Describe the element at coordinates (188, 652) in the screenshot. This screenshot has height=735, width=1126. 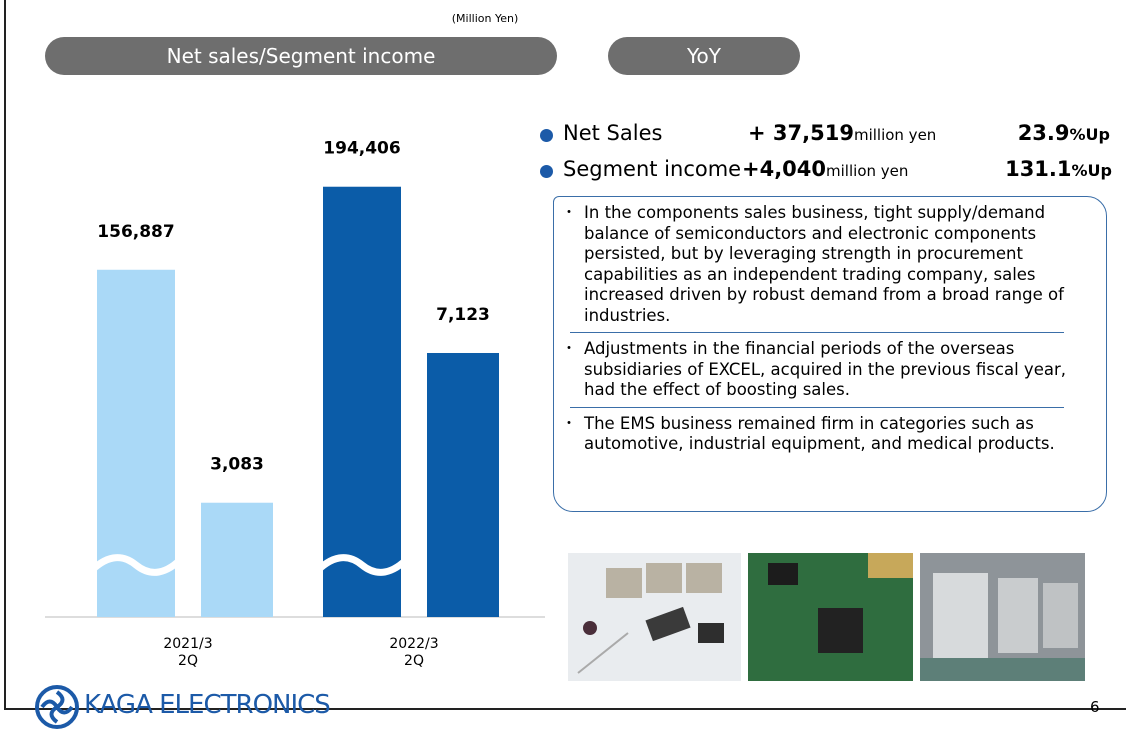
I see `x-tick-label: 2021/3 2Q` at that location.